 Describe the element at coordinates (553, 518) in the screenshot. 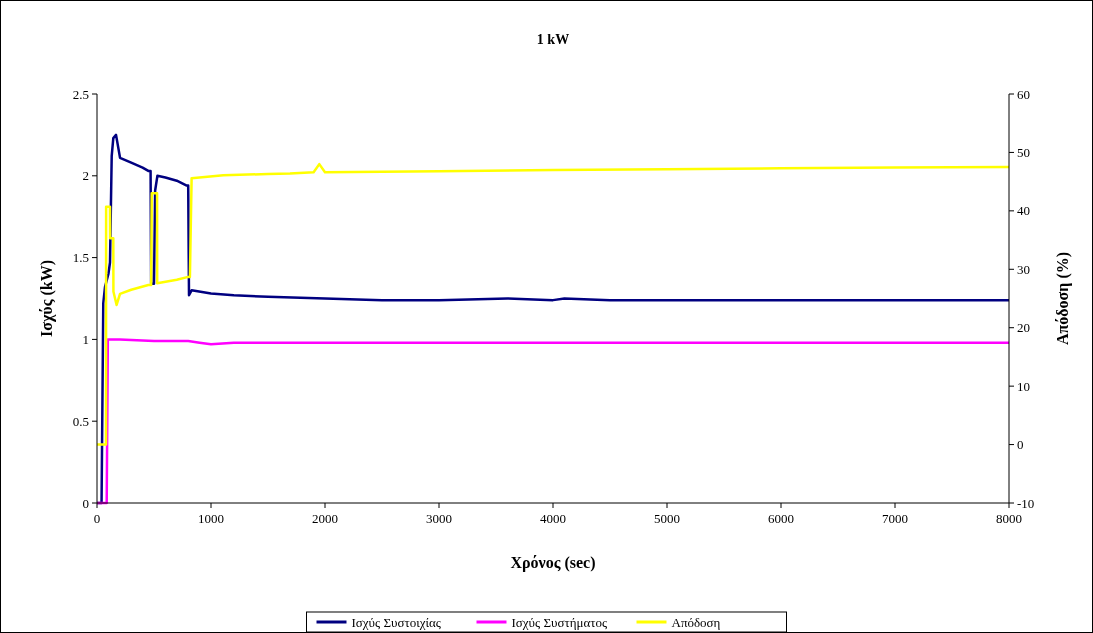

I see `x-tick-label: 4000` at that location.